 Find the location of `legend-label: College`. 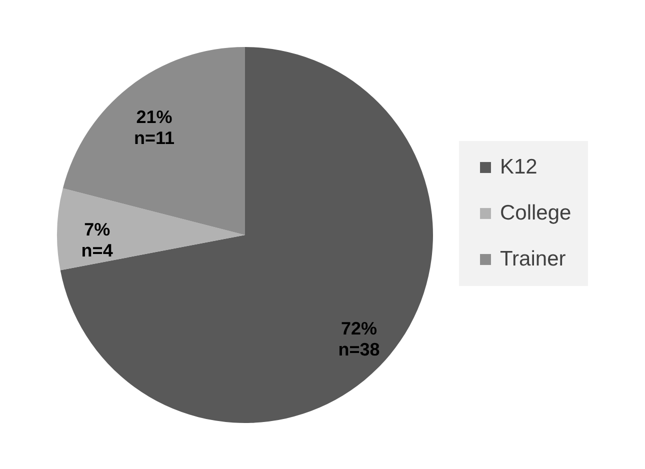

legend-label: College is located at coordinates (536, 213).